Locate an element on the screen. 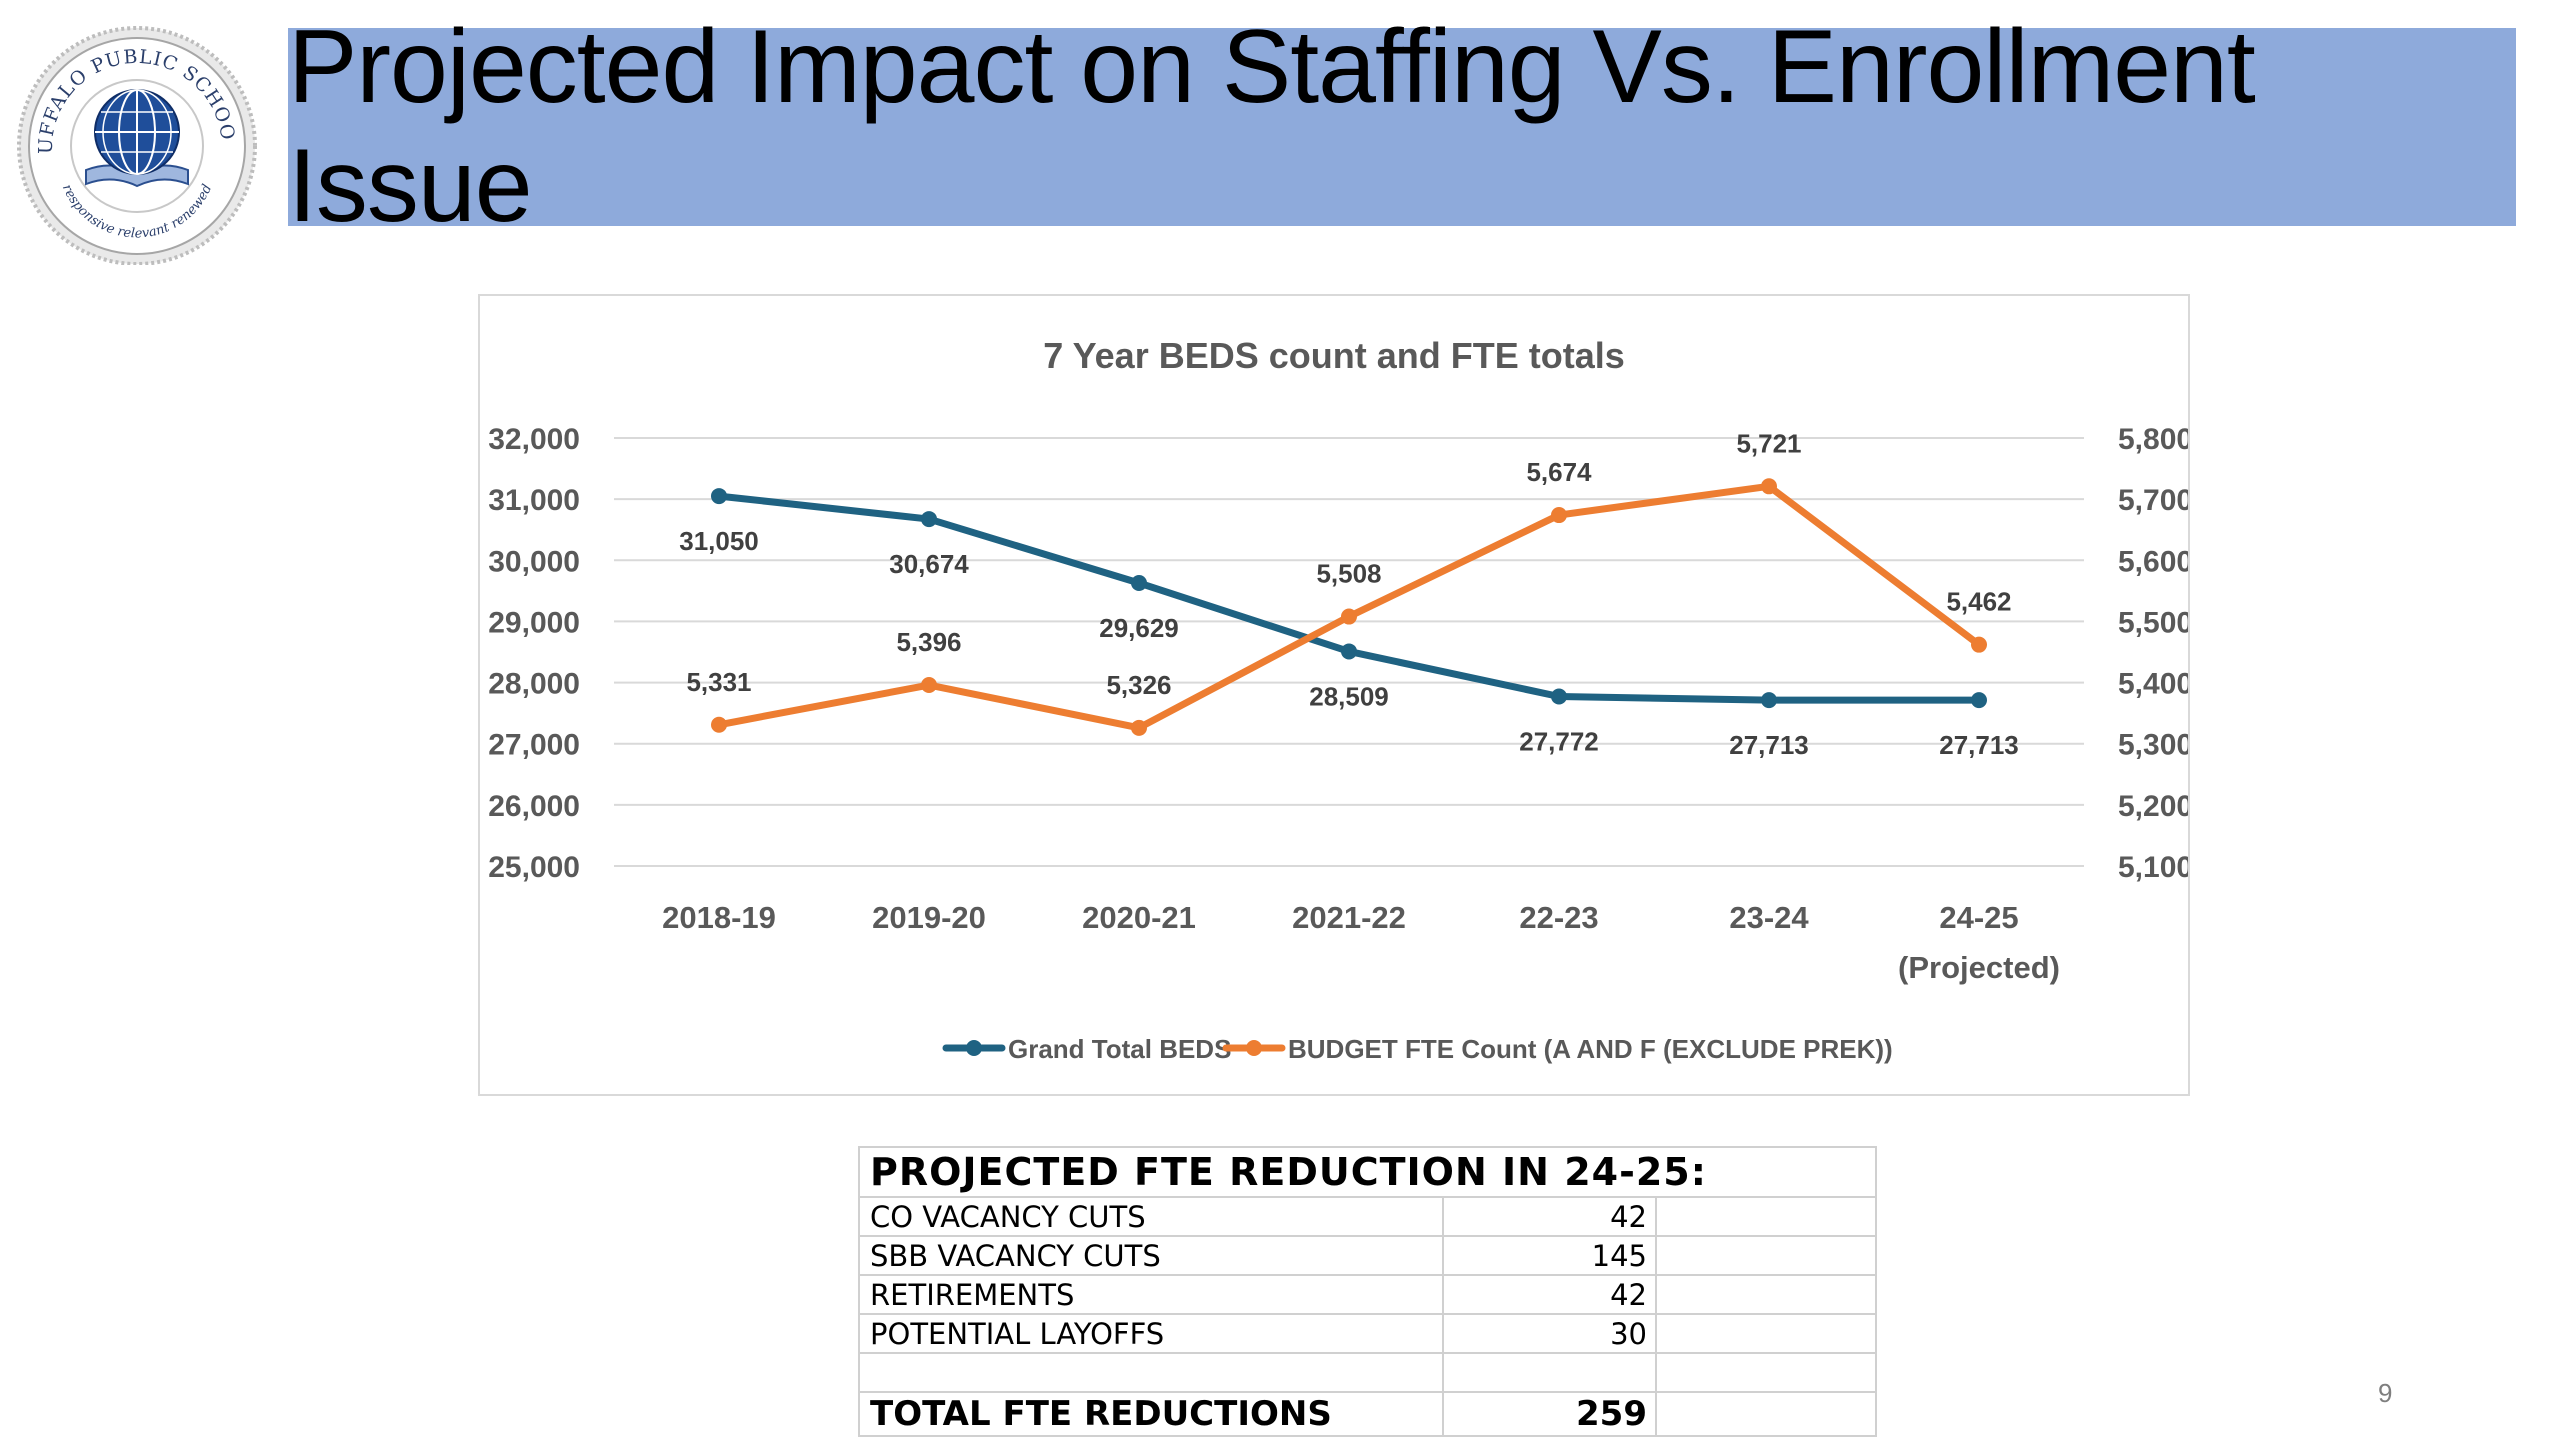 Image resolution: width=2560 pixels, height=1440 pixels. data-label: 5,326 is located at coordinates (1138, 685).